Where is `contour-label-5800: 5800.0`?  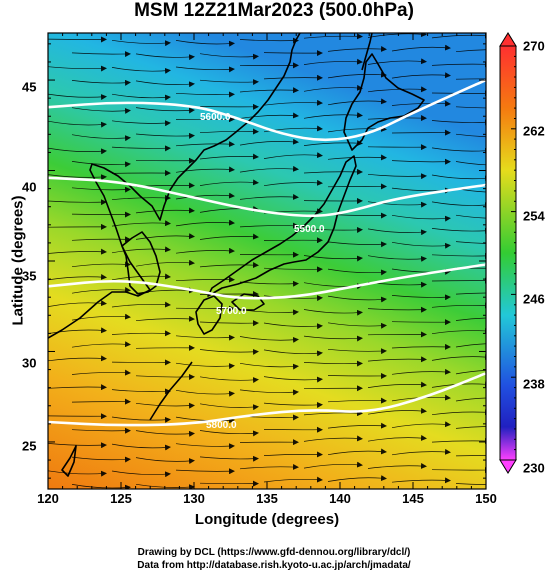 contour-label-5800: 5800.0 is located at coordinates (221, 425).